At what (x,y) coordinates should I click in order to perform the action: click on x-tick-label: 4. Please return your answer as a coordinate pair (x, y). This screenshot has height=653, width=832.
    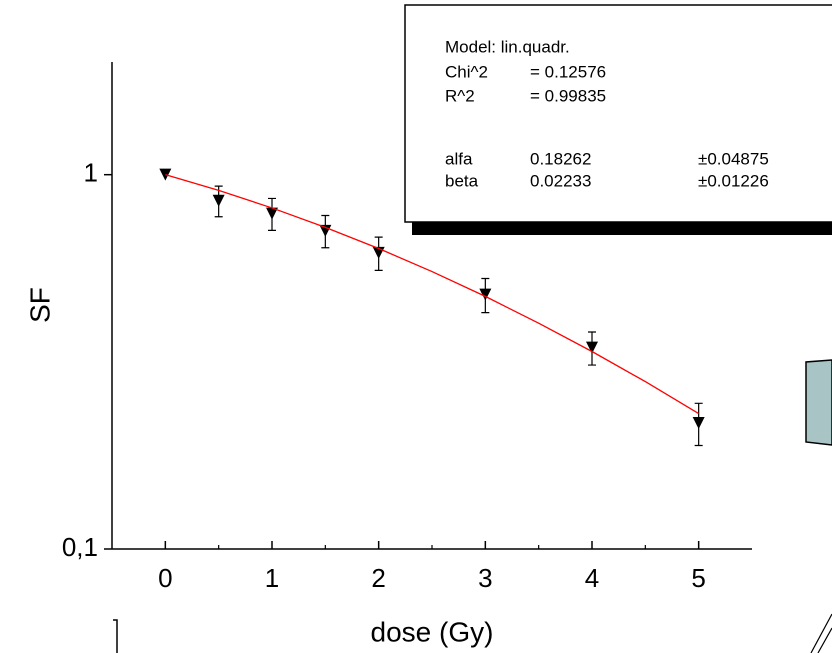
    Looking at the image, I should click on (592, 578).